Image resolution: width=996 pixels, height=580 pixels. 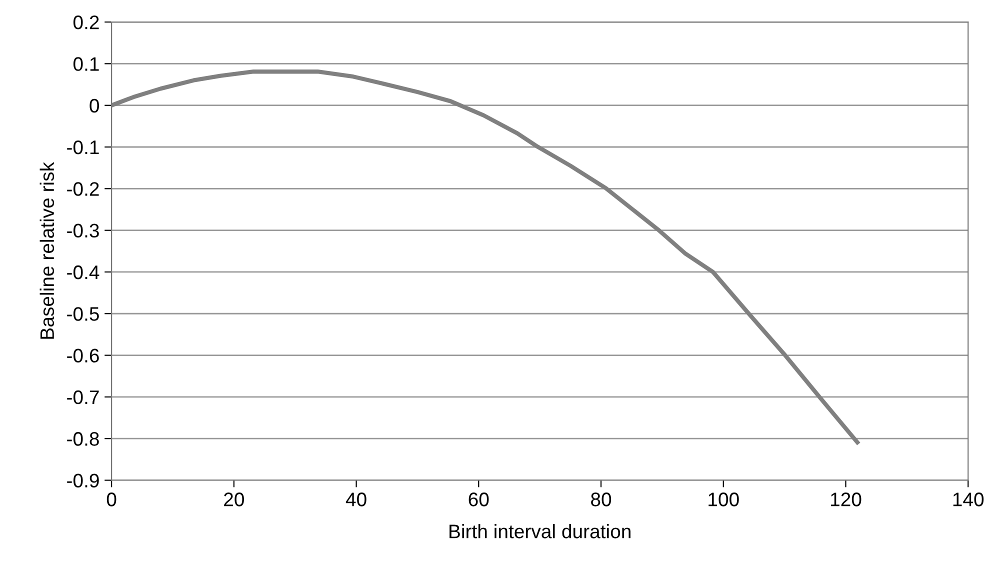 I want to click on y-tick-label: 0, so click(x=94, y=105).